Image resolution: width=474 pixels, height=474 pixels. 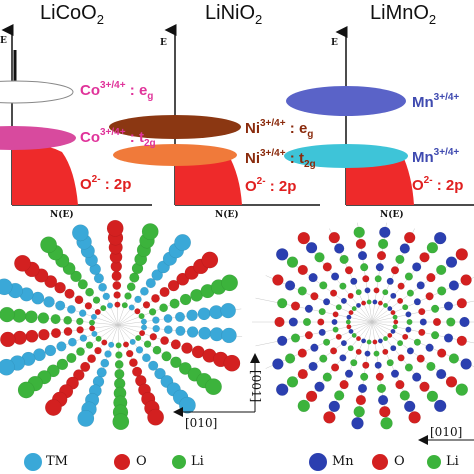 I want to click on co-eg-band, so click(x=37, y=92).